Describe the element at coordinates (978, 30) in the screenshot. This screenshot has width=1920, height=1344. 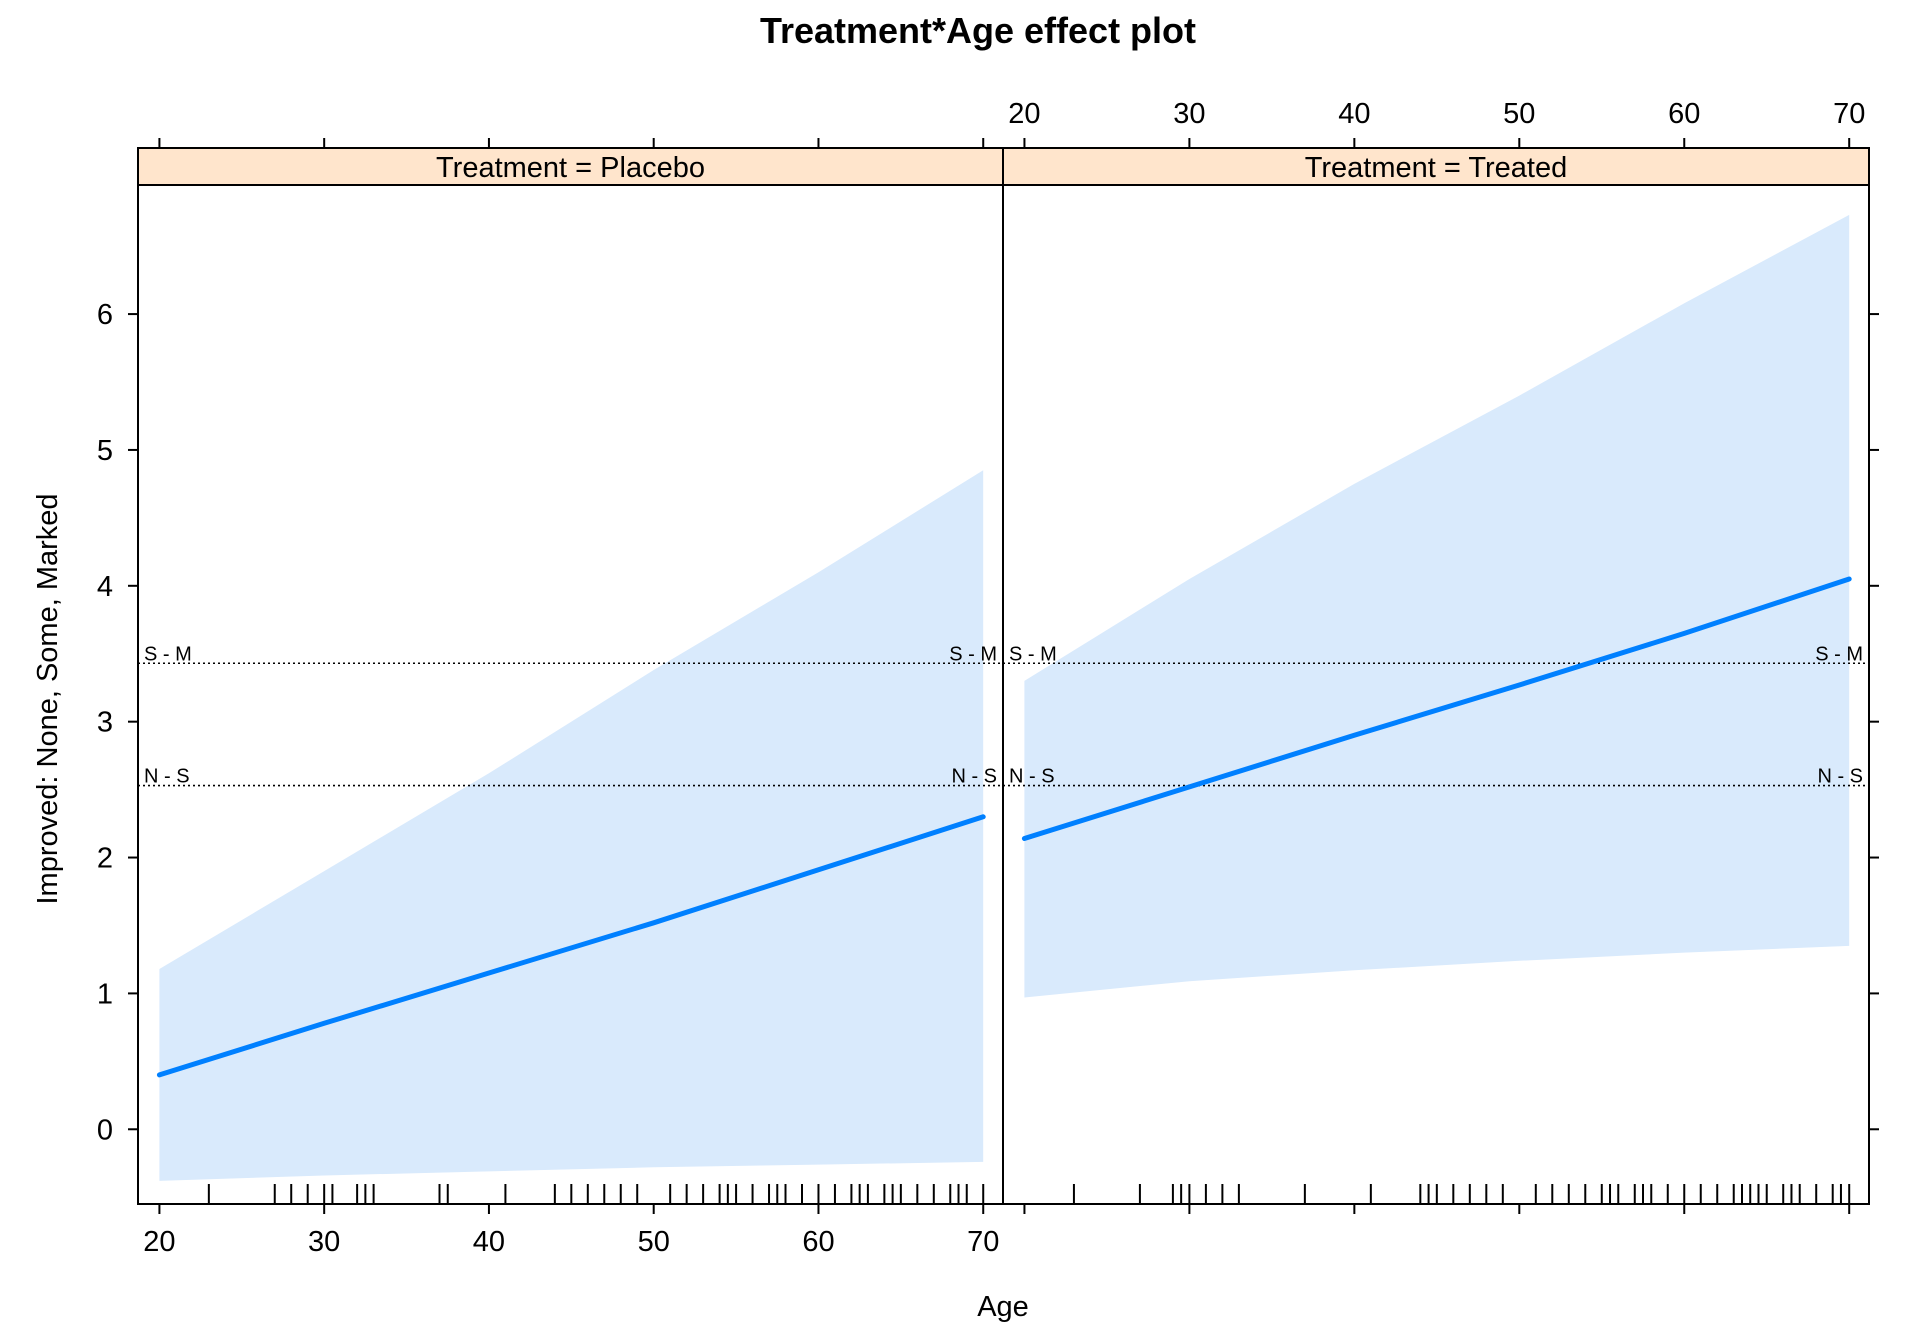
I see `chart-title: Treatment*Age effect plot` at that location.